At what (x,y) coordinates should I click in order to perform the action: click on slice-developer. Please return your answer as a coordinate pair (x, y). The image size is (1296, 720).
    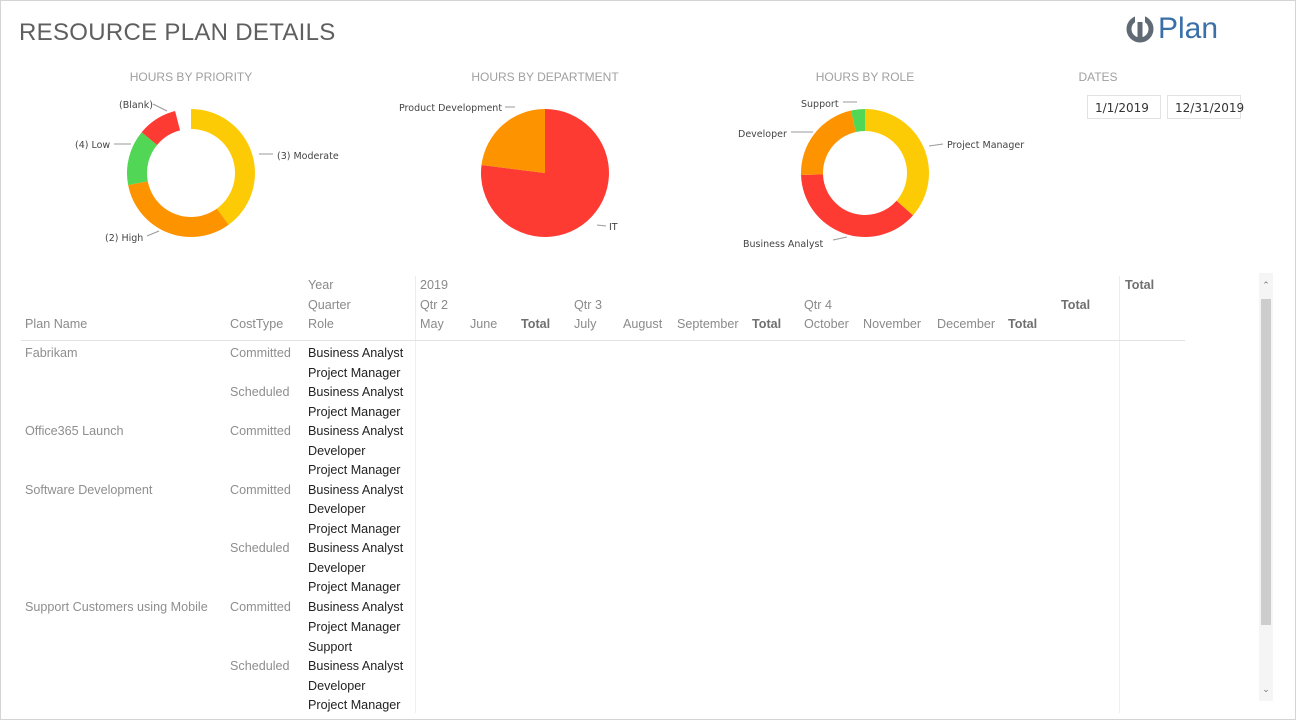
    Looking at the image, I should click on (828, 143).